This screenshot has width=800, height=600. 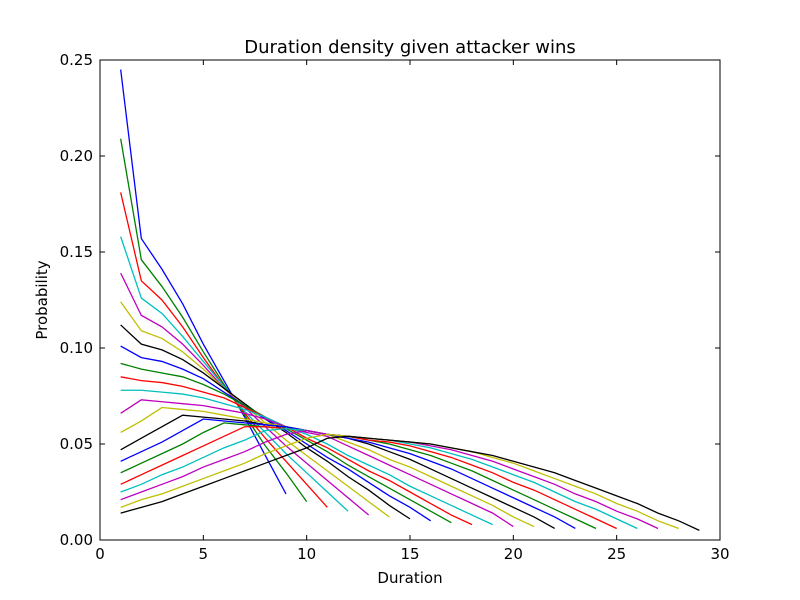 What do you see at coordinates (76, 540) in the screenshot?
I see `y-tick-label-0: 0.00` at bounding box center [76, 540].